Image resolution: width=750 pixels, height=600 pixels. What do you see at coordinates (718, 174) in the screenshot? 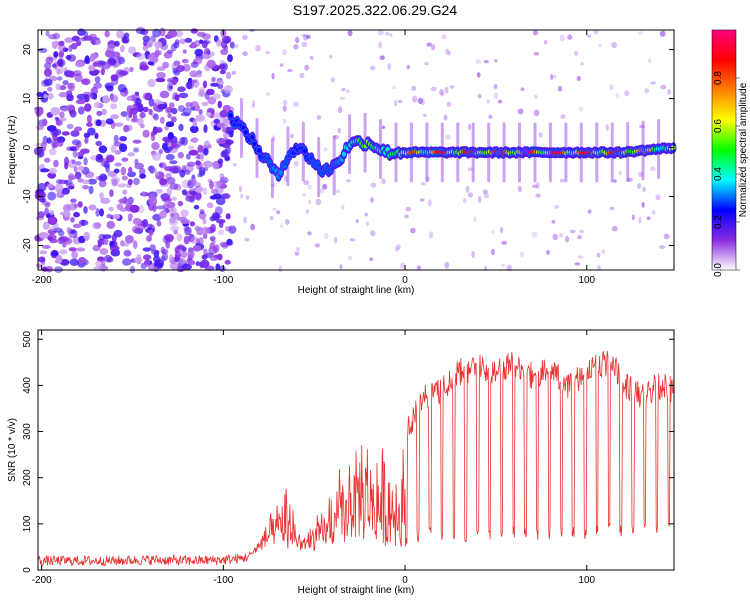
I see `colorbar-tick-label: 0.4` at bounding box center [718, 174].